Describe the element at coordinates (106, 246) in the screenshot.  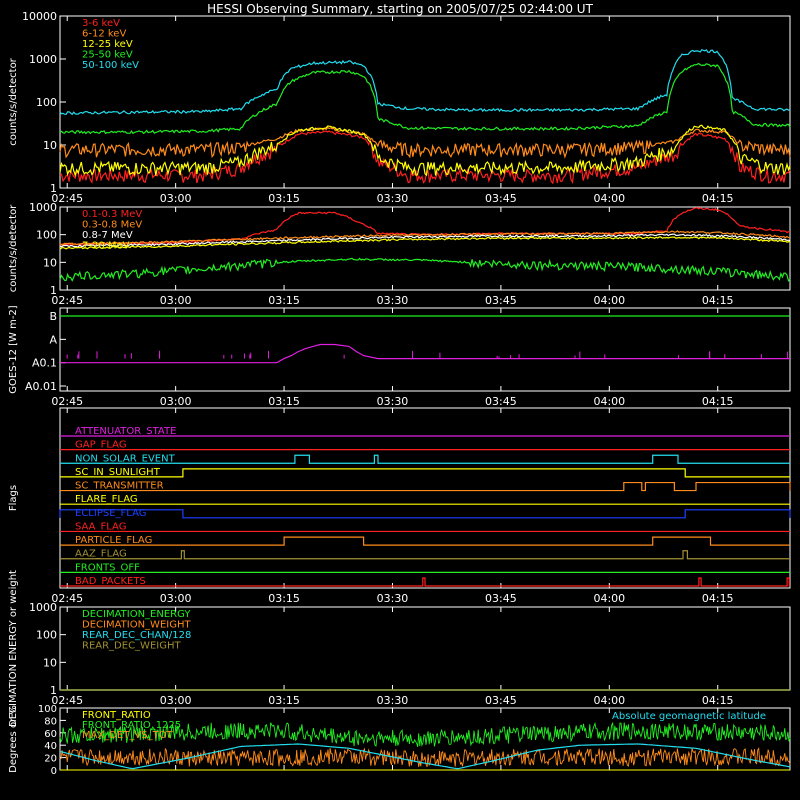
I see `legend-entry: 7-20 MeV` at that location.